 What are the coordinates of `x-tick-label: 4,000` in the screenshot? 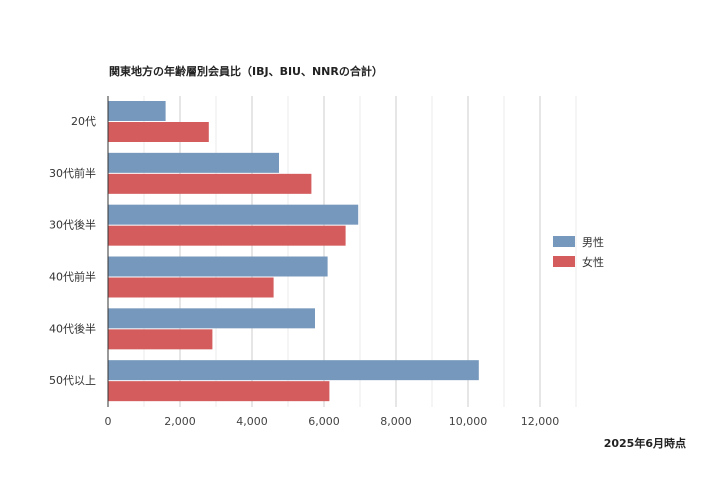 It's located at (252, 421).